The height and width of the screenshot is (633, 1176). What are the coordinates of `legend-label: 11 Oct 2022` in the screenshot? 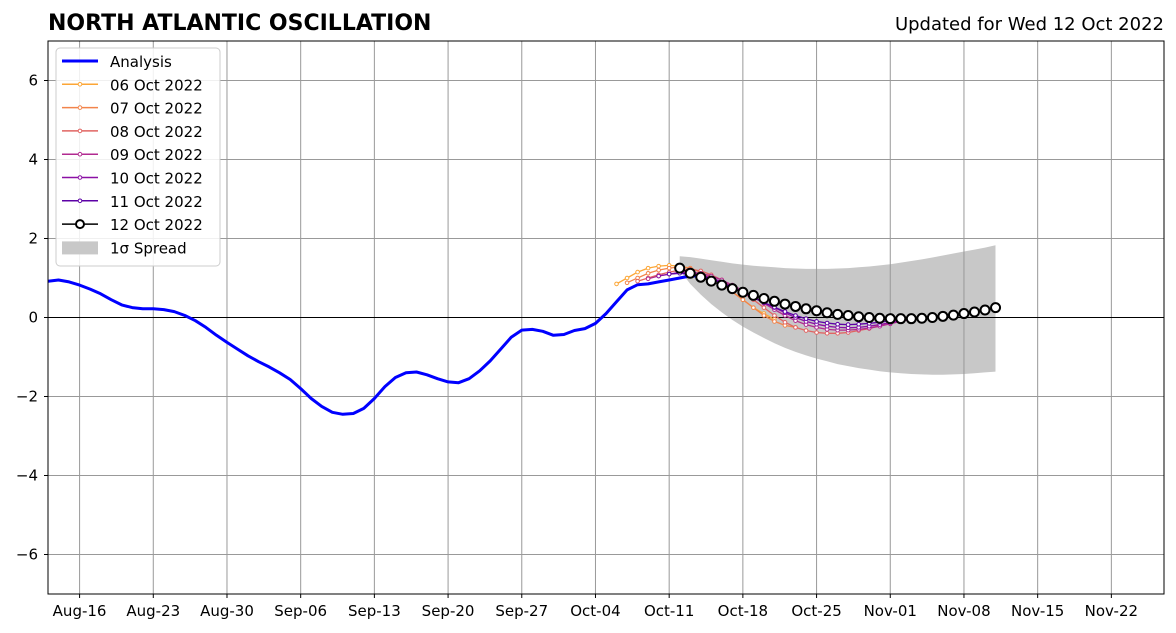 It's located at (156, 202).